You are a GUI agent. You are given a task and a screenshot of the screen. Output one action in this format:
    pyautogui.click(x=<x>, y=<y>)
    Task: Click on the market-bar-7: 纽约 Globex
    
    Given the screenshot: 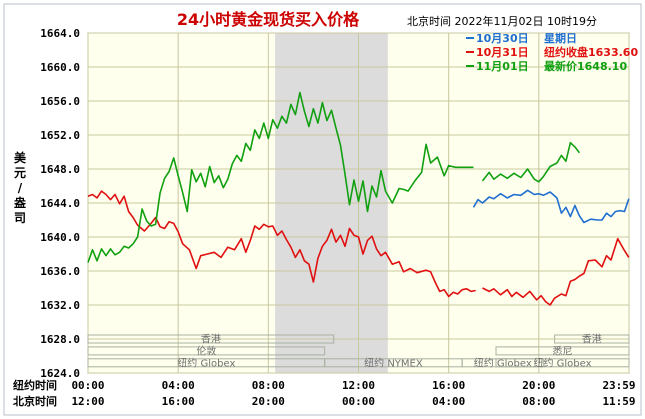 What is the action you would take?
    pyautogui.click(x=562, y=362)
    